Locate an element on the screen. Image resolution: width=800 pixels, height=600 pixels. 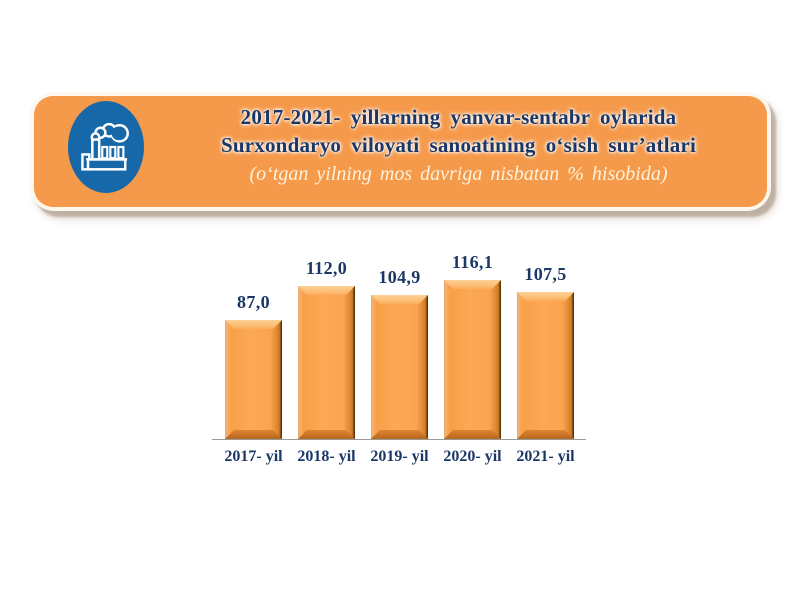
x-axis-label: 2020- yil is located at coordinates (472, 456).